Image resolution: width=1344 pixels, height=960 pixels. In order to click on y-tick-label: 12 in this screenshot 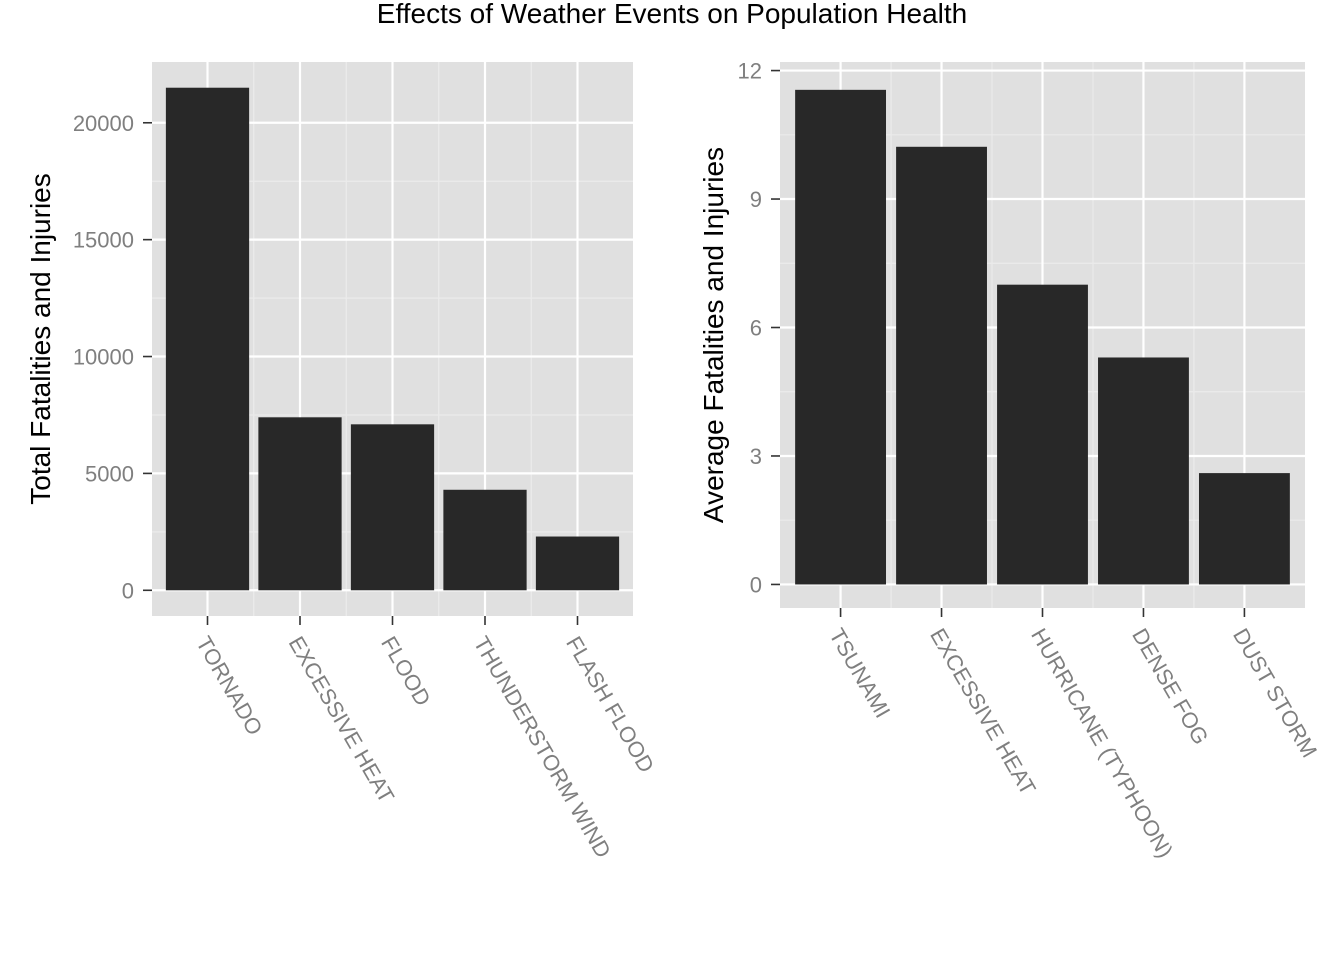, I will do `click(750, 71)`.